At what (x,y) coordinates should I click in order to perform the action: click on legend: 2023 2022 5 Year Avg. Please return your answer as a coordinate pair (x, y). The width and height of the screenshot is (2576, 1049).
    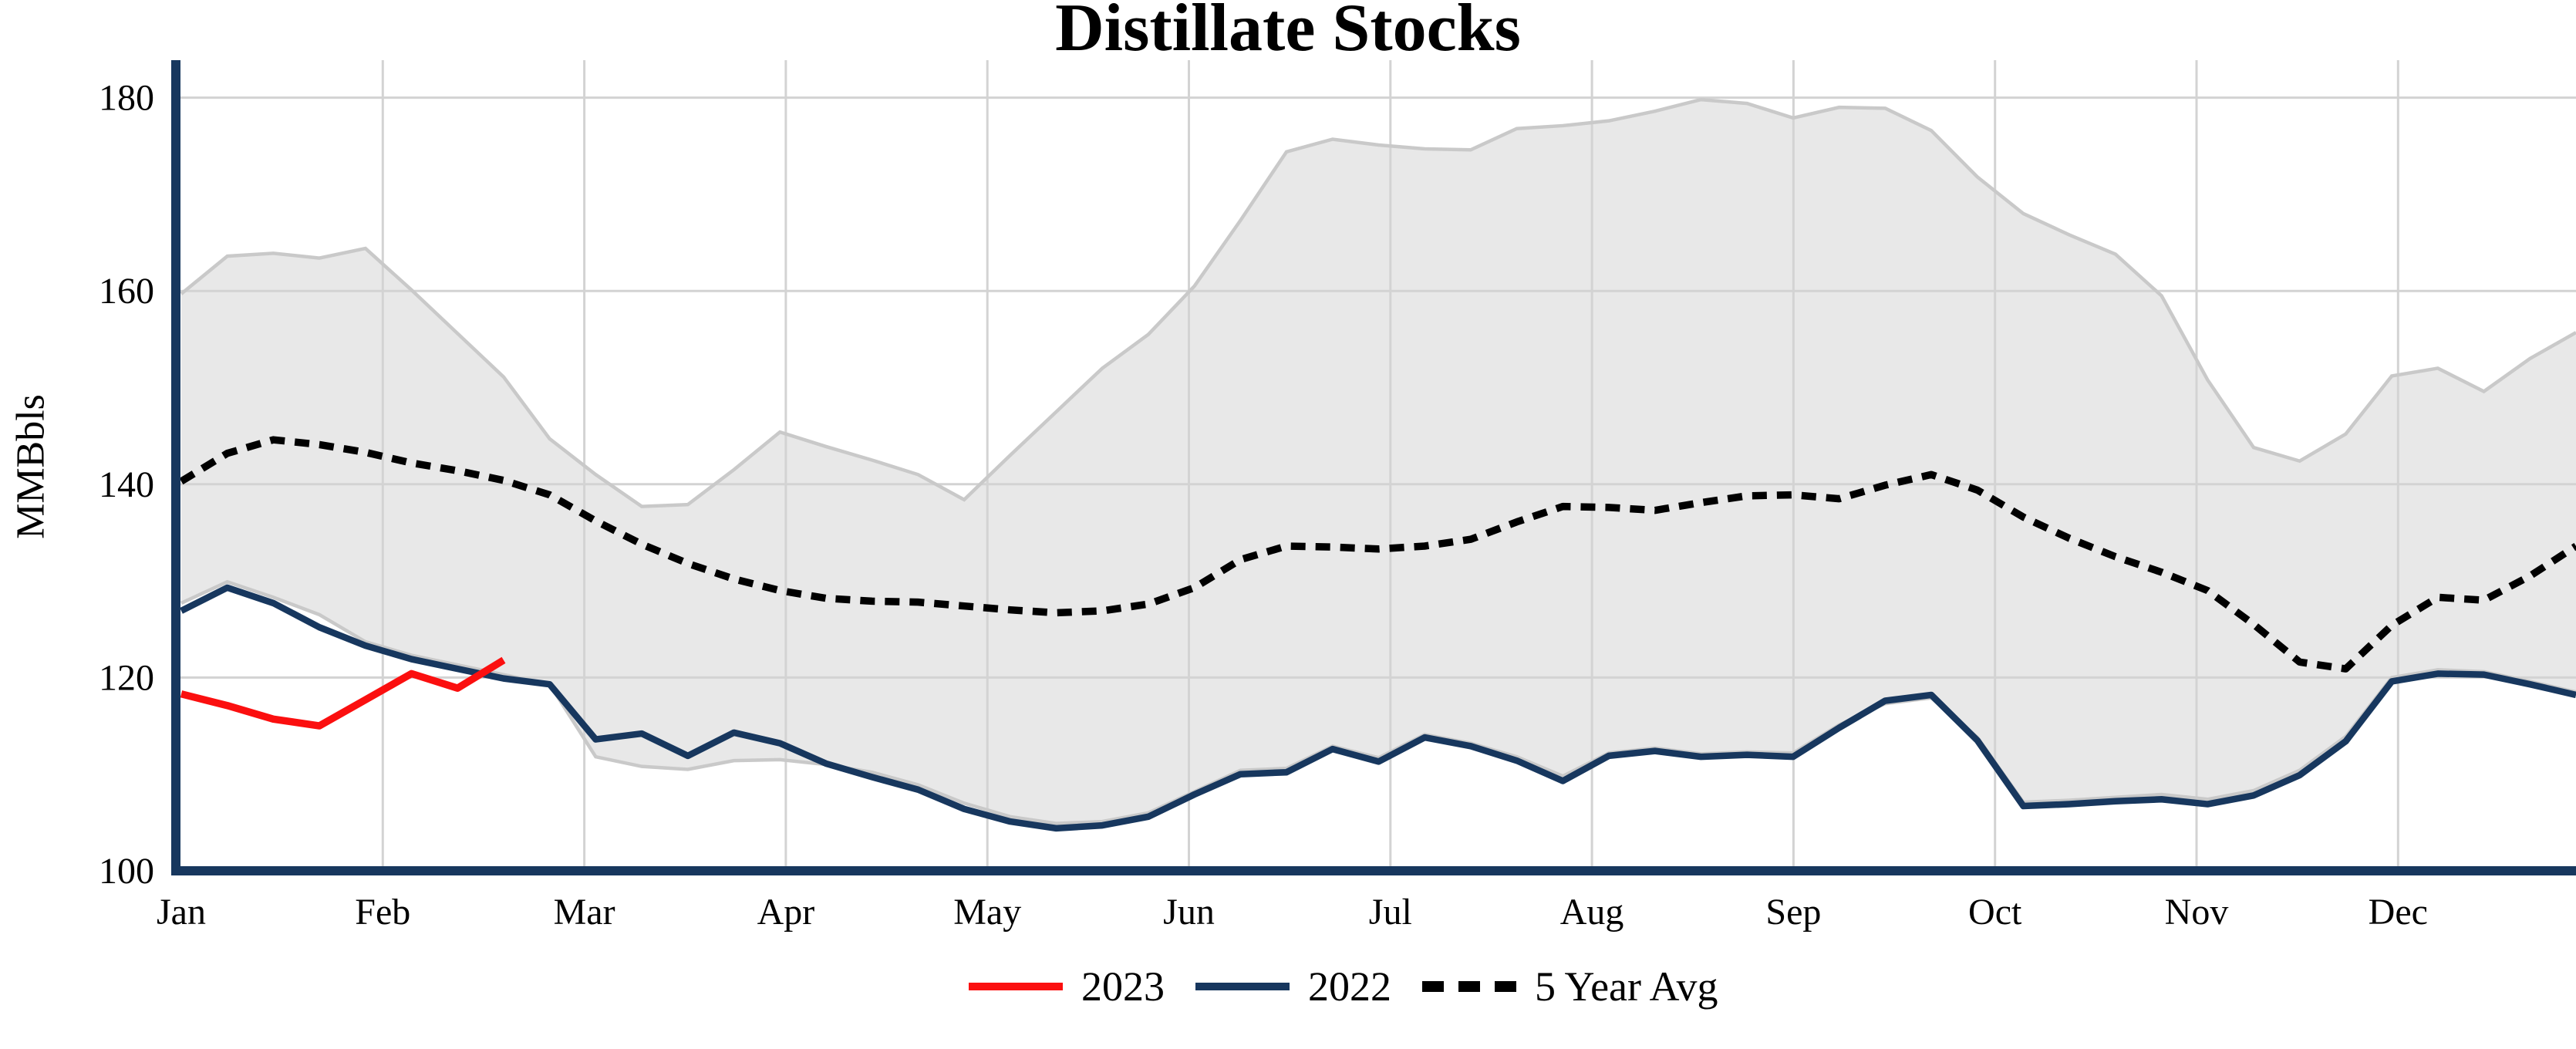
    Looking at the image, I should click on (1343, 986).